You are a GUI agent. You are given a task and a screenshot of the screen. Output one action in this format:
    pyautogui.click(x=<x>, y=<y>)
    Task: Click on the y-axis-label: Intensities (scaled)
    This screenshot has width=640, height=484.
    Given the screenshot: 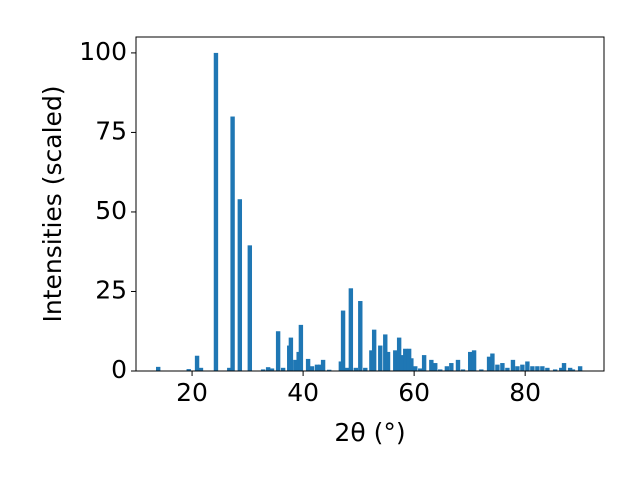 What is the action you would take?
    pyautogui.click(x=52, y=203)
    